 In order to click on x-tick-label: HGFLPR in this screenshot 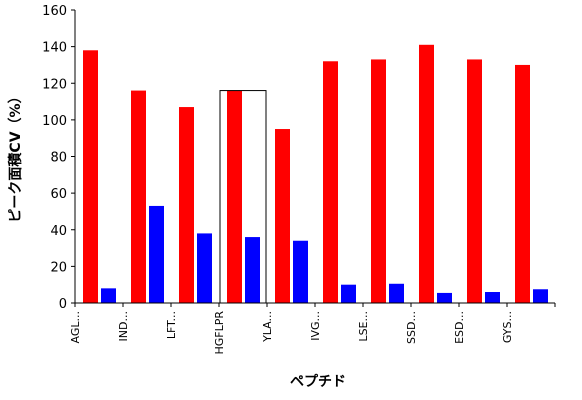, I will do `click(219, 333)`.